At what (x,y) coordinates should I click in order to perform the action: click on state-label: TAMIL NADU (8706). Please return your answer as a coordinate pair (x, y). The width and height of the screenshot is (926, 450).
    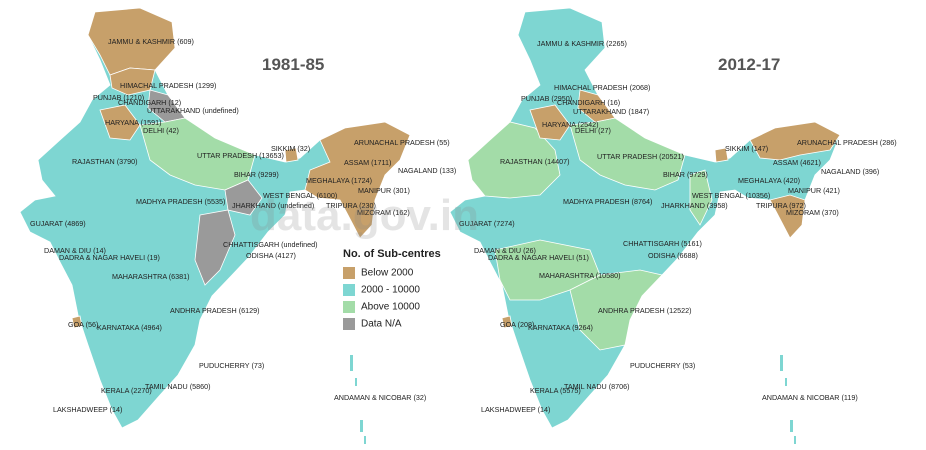
    Looking at the image, I should click on (597, 386).